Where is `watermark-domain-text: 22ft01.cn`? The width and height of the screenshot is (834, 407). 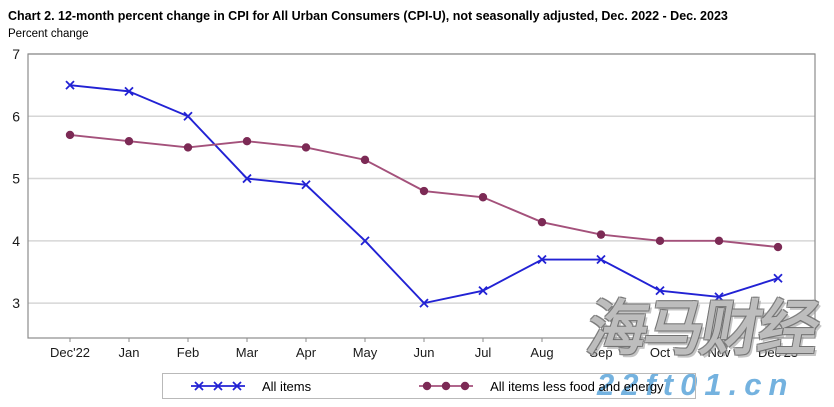 watermark-domain-text: 22ft01.cn is located at coordinates (696, 384).